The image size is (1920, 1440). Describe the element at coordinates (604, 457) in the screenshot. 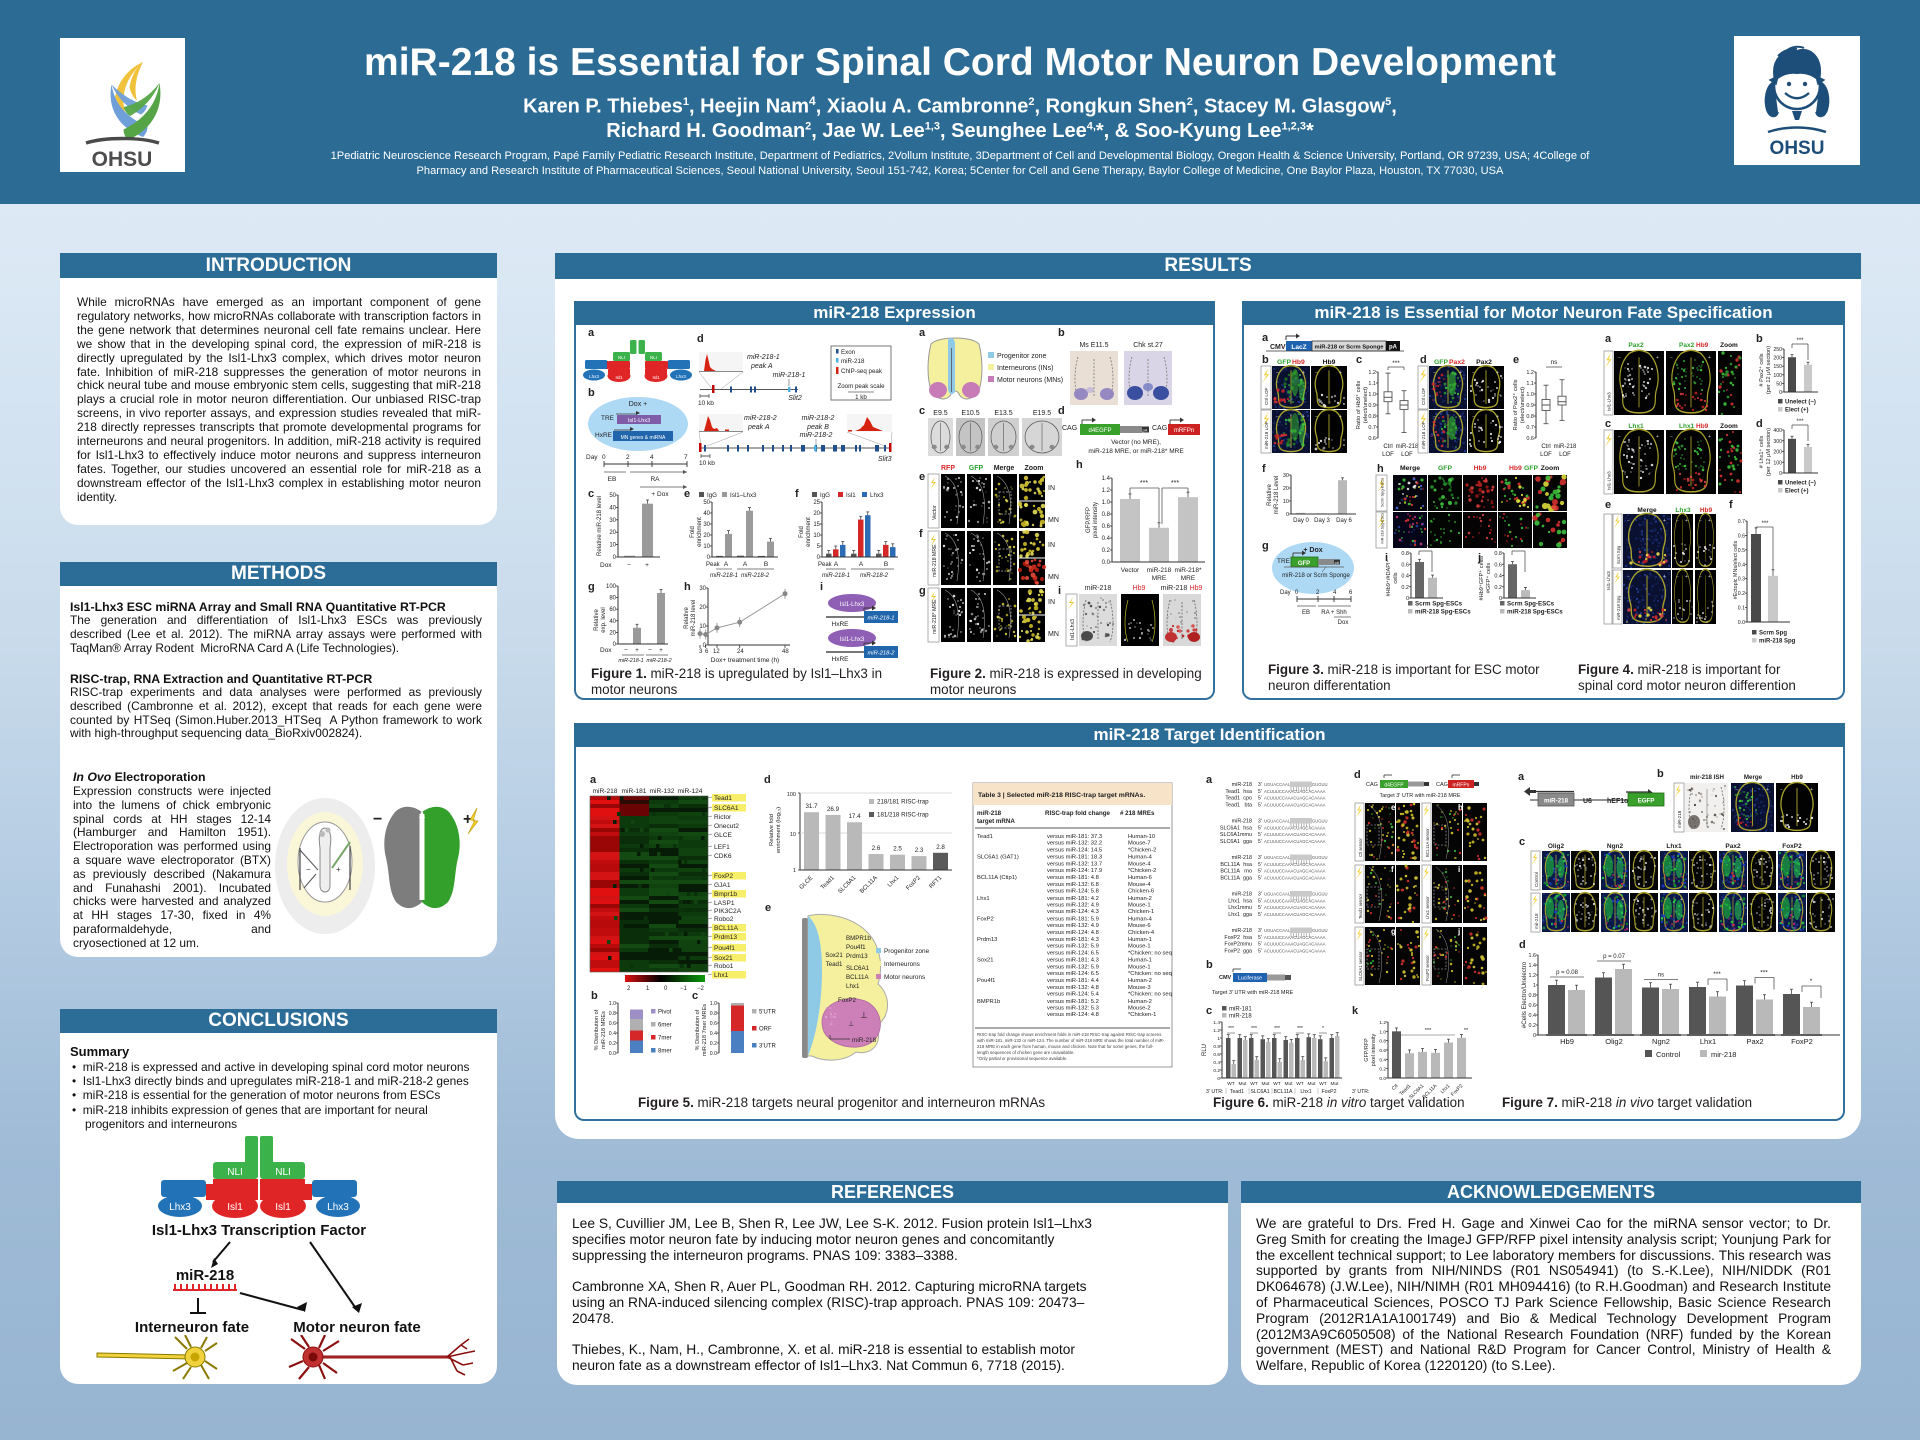

I see `svg-text: 0` at that location.